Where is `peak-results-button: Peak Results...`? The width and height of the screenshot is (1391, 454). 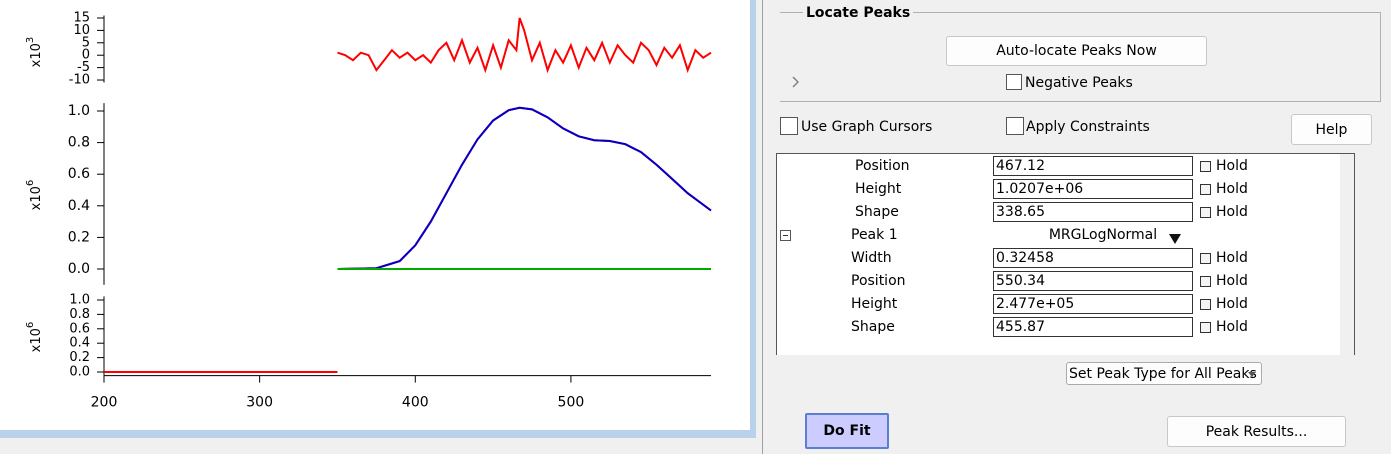 peak-results-button: Peak Results... is located at coordinates (1256, 431).